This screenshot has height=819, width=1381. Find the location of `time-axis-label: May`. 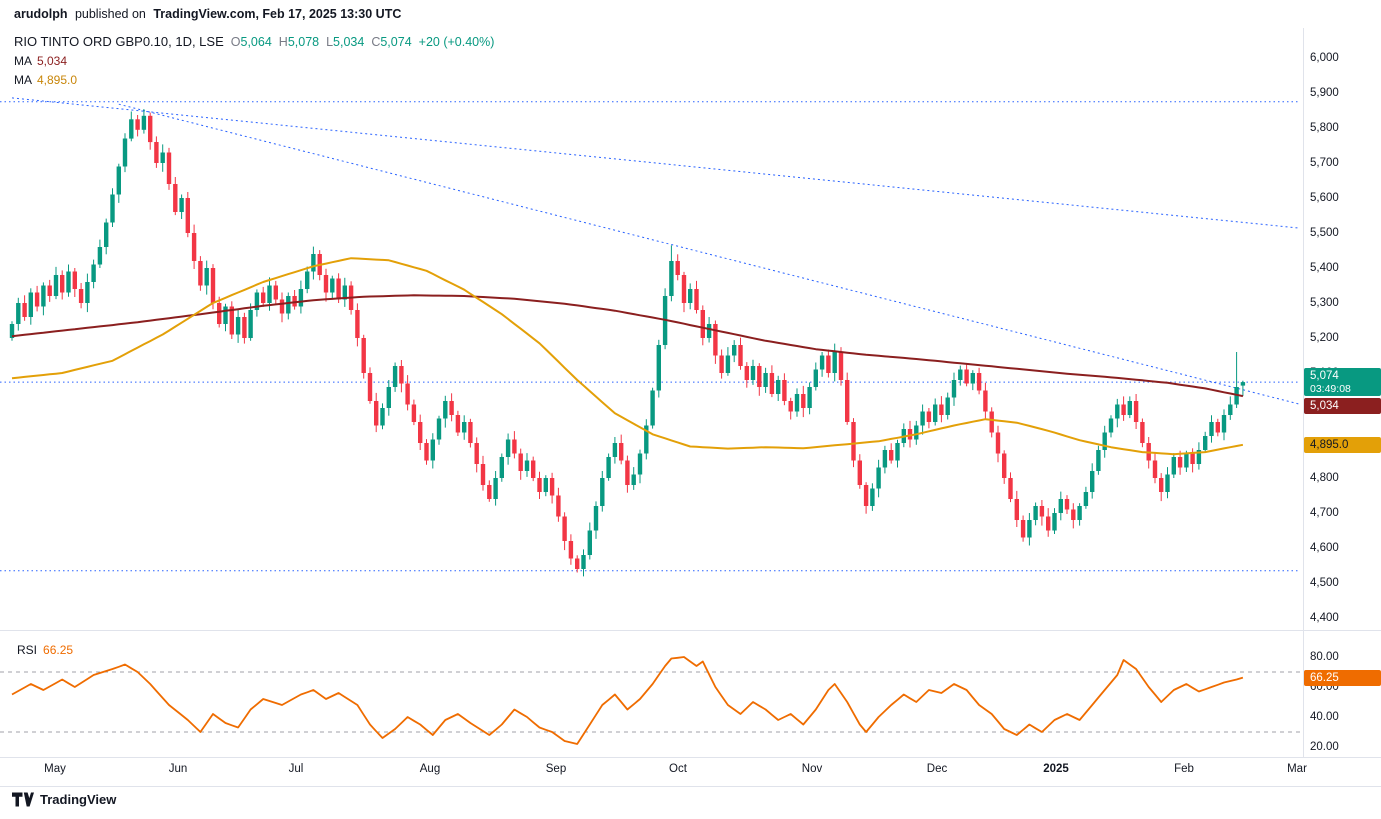

time-axis-label: May is located at coordinates (55, 769).